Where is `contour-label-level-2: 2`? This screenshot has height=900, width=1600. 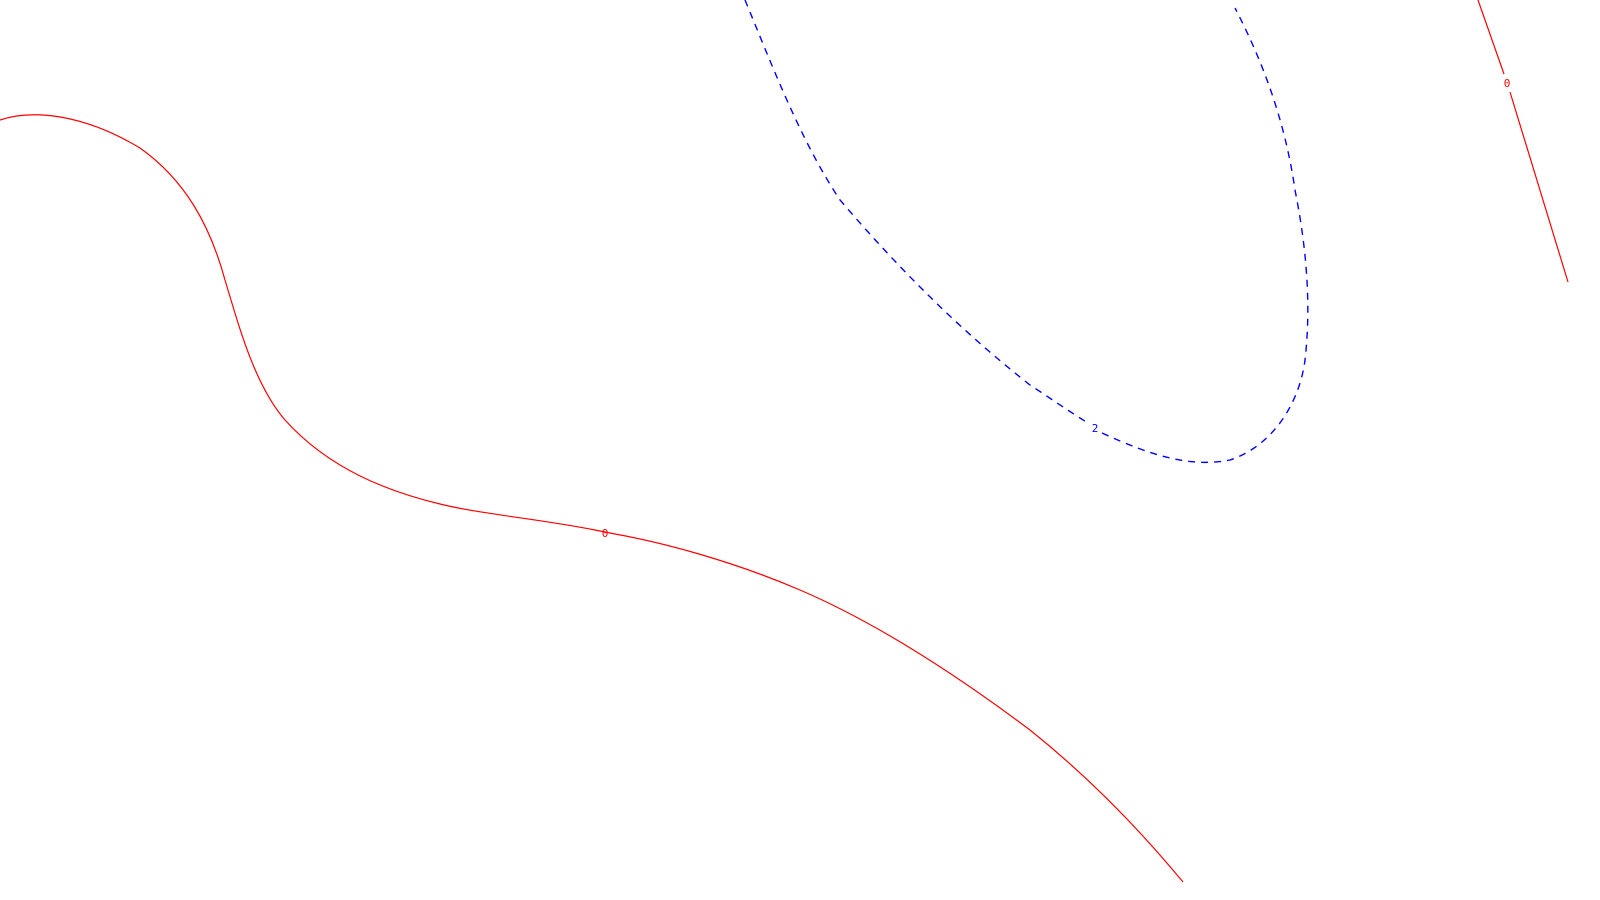 contour-label-level-2: 2 is located at coordinates (1095, 428).